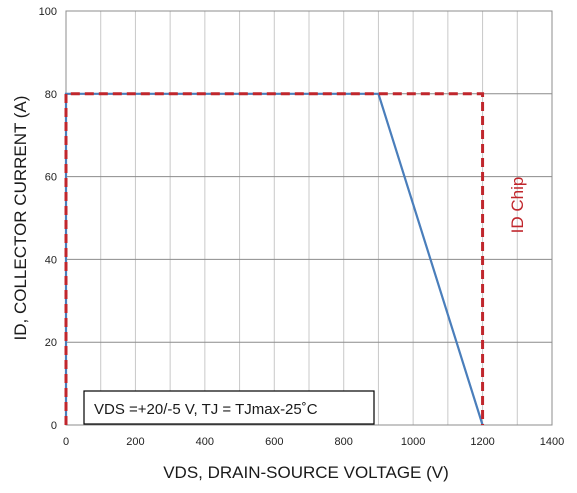  Describe the element at coordinates (413, 442) in the screenshot. I see `x-tick-label: 1000` at that location.